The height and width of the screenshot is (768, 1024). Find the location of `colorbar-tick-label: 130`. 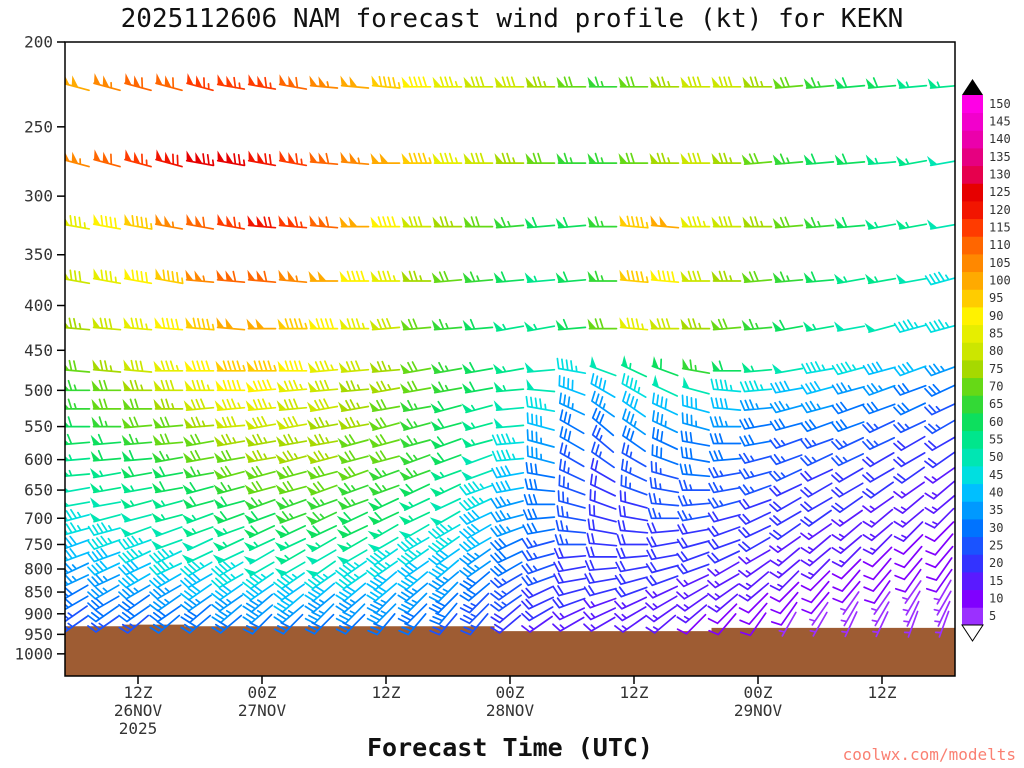

colorbar-tick-label: 130 is located at coordinates (1000, 175).